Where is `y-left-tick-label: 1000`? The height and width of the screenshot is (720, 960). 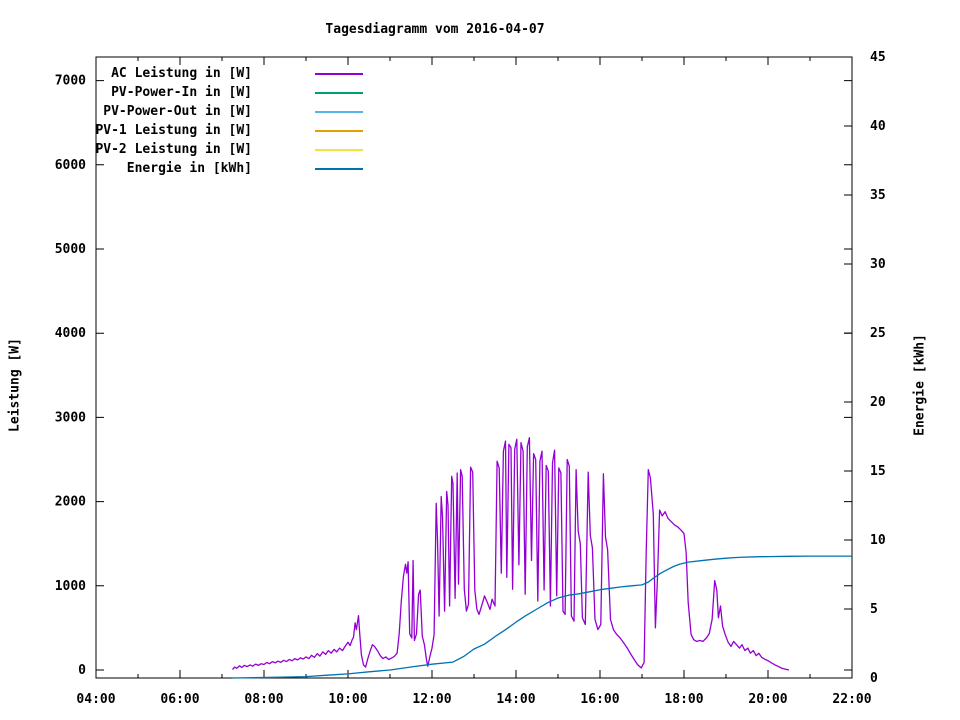
y-left-tick-label: 1000 is located at coordinates (70, 586).